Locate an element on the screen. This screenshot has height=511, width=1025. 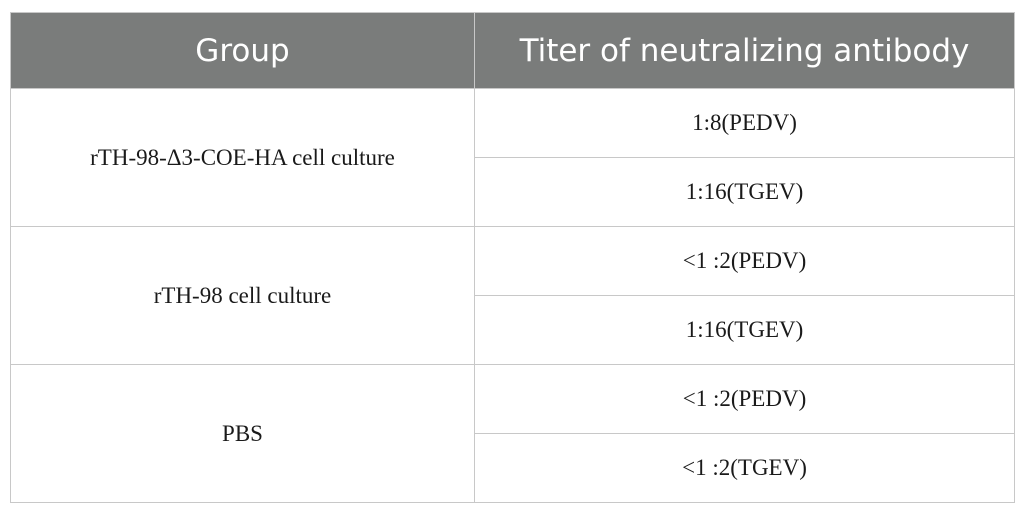
titer-cell: <1 :2(TGEV) is located at coordinates (744, 468).